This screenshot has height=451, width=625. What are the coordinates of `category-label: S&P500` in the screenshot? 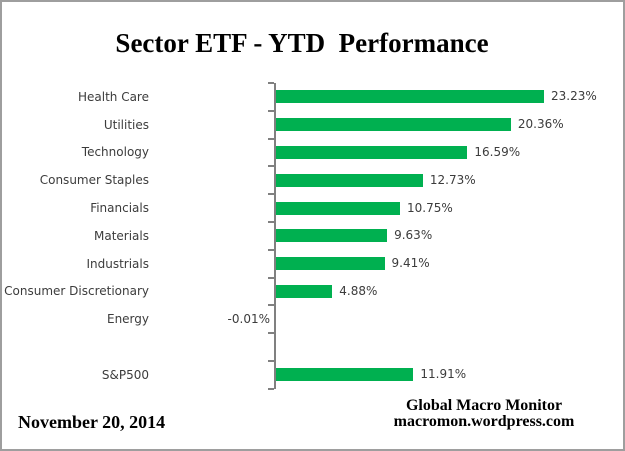 It's located at (125, 374).